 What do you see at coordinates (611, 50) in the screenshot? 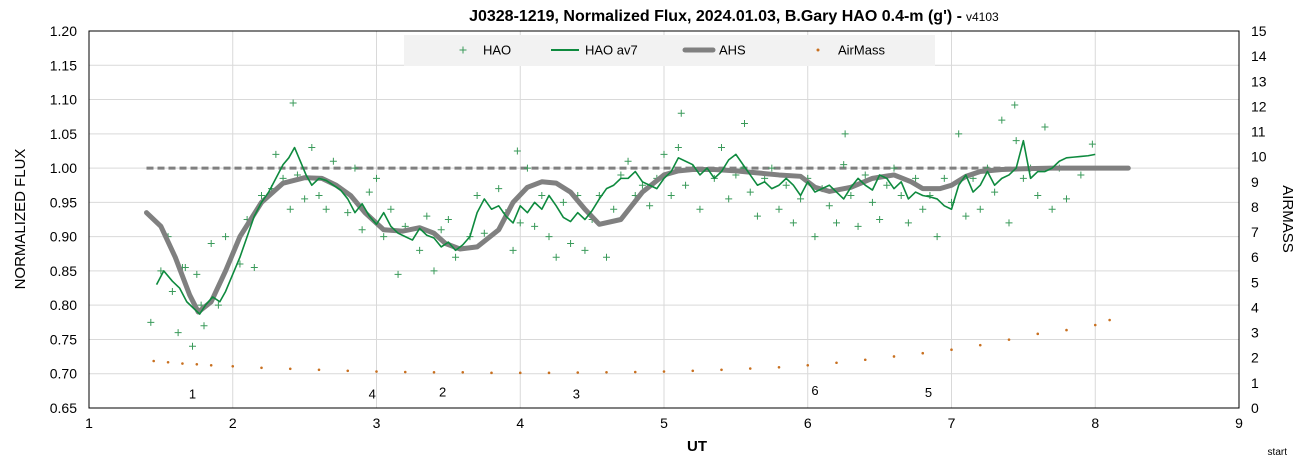
I see `legend-label-hao-av7: HAO av7` at bounding box center [611, 50].